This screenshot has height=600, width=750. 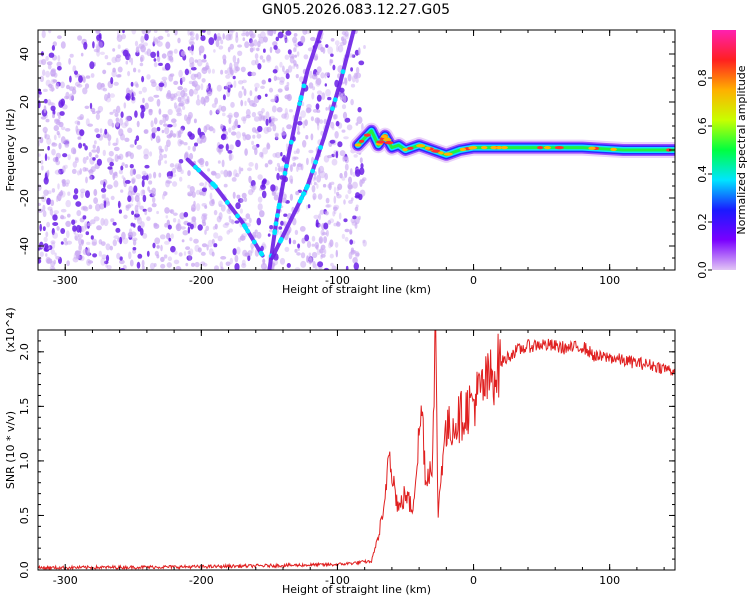 What do you see at coordinates (24, 54) in the screenshot?
I see `y-tick-label: 40` at bounding box center [24, 54].